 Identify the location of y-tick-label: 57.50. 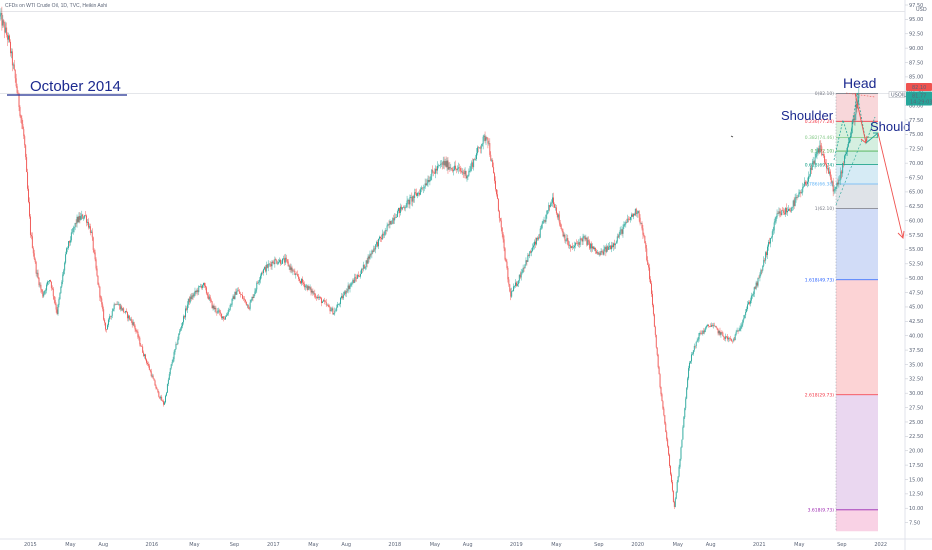
(916, 236).